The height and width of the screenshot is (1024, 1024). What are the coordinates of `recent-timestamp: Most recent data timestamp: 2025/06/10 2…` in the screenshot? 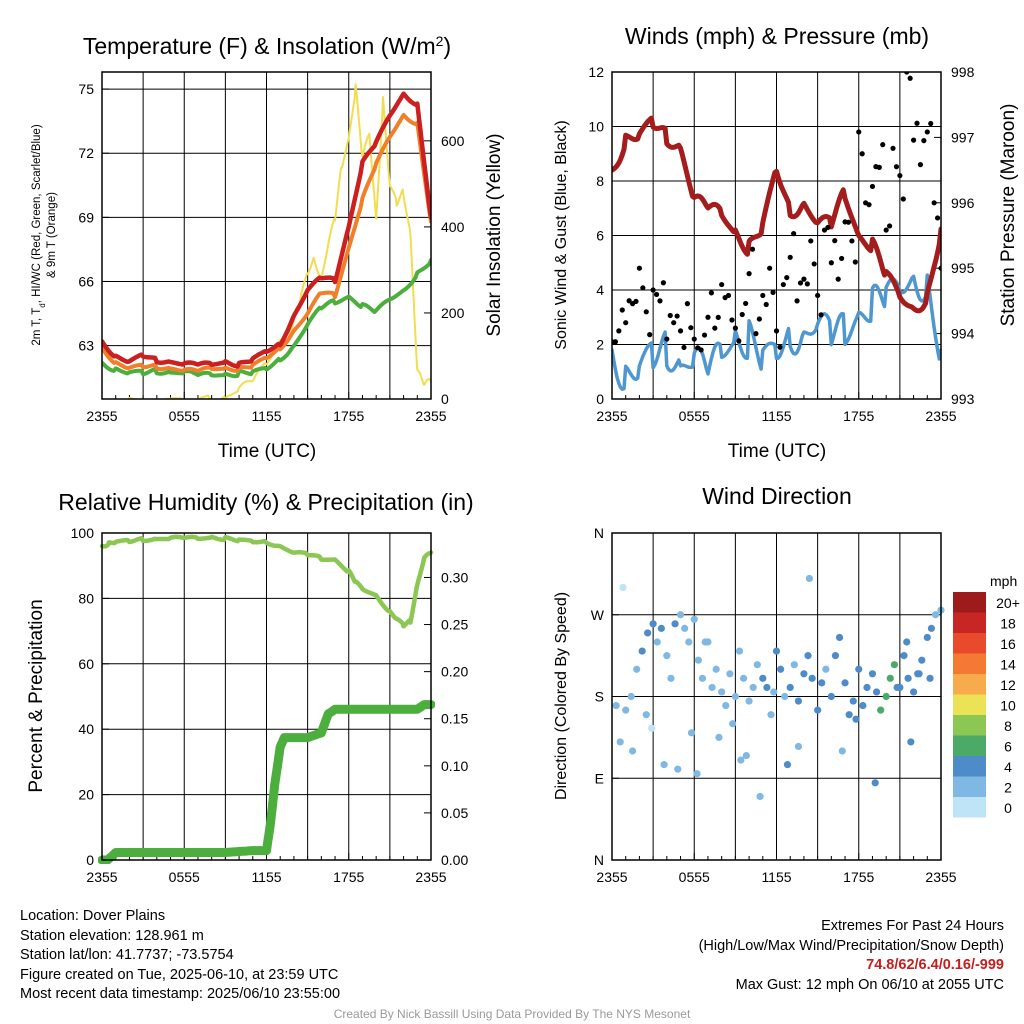 It's located at (180, 994).